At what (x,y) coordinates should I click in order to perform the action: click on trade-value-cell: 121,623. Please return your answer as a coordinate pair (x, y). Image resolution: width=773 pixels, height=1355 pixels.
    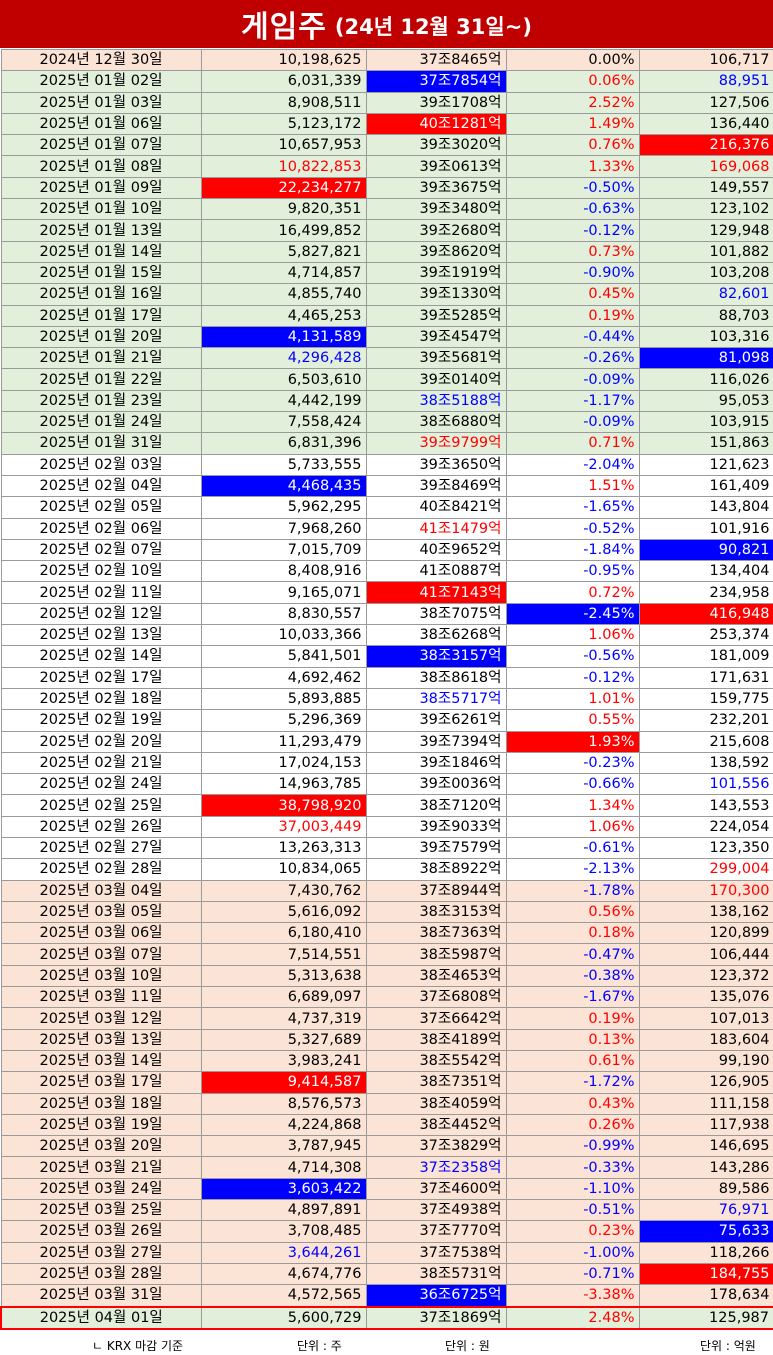
    Looking at the image, I should click on (705, 464).